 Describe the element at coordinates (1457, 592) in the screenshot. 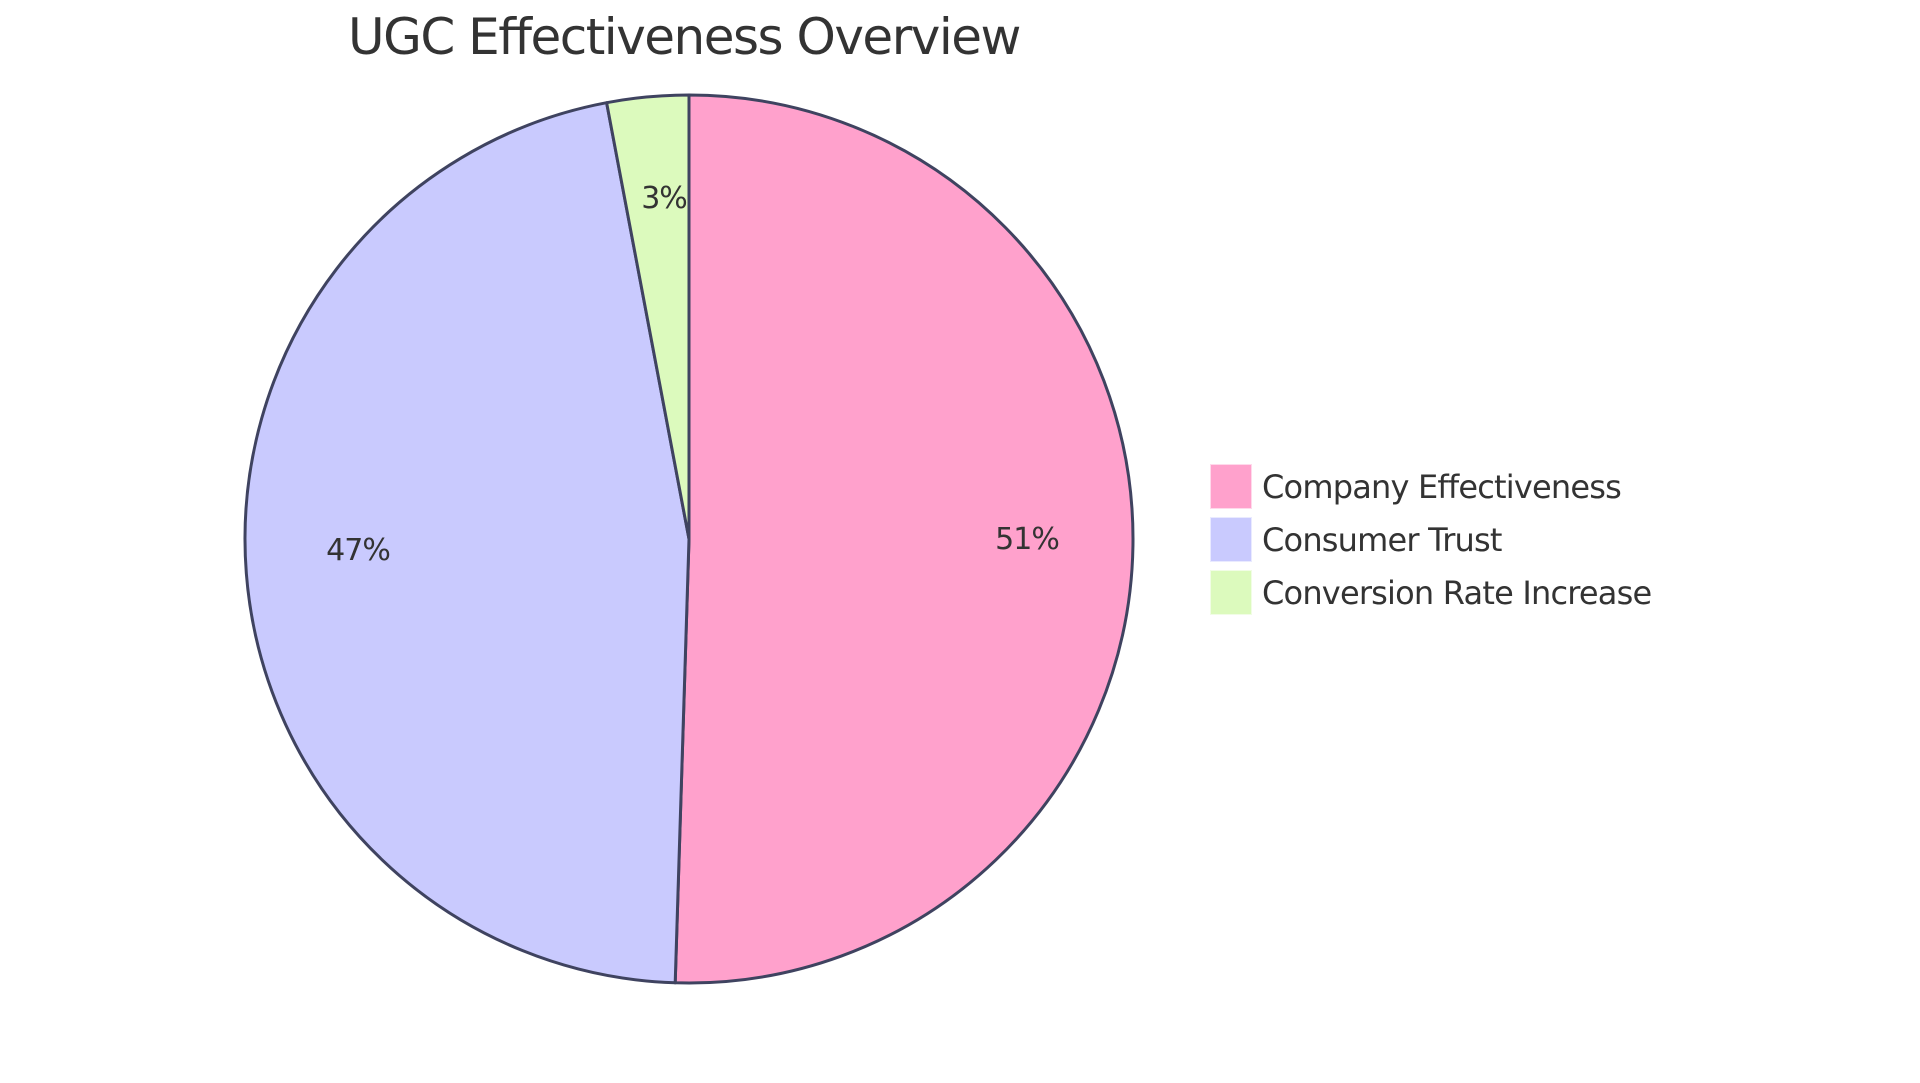

I see `legend-label: Conversion Rate Increase` at that location.